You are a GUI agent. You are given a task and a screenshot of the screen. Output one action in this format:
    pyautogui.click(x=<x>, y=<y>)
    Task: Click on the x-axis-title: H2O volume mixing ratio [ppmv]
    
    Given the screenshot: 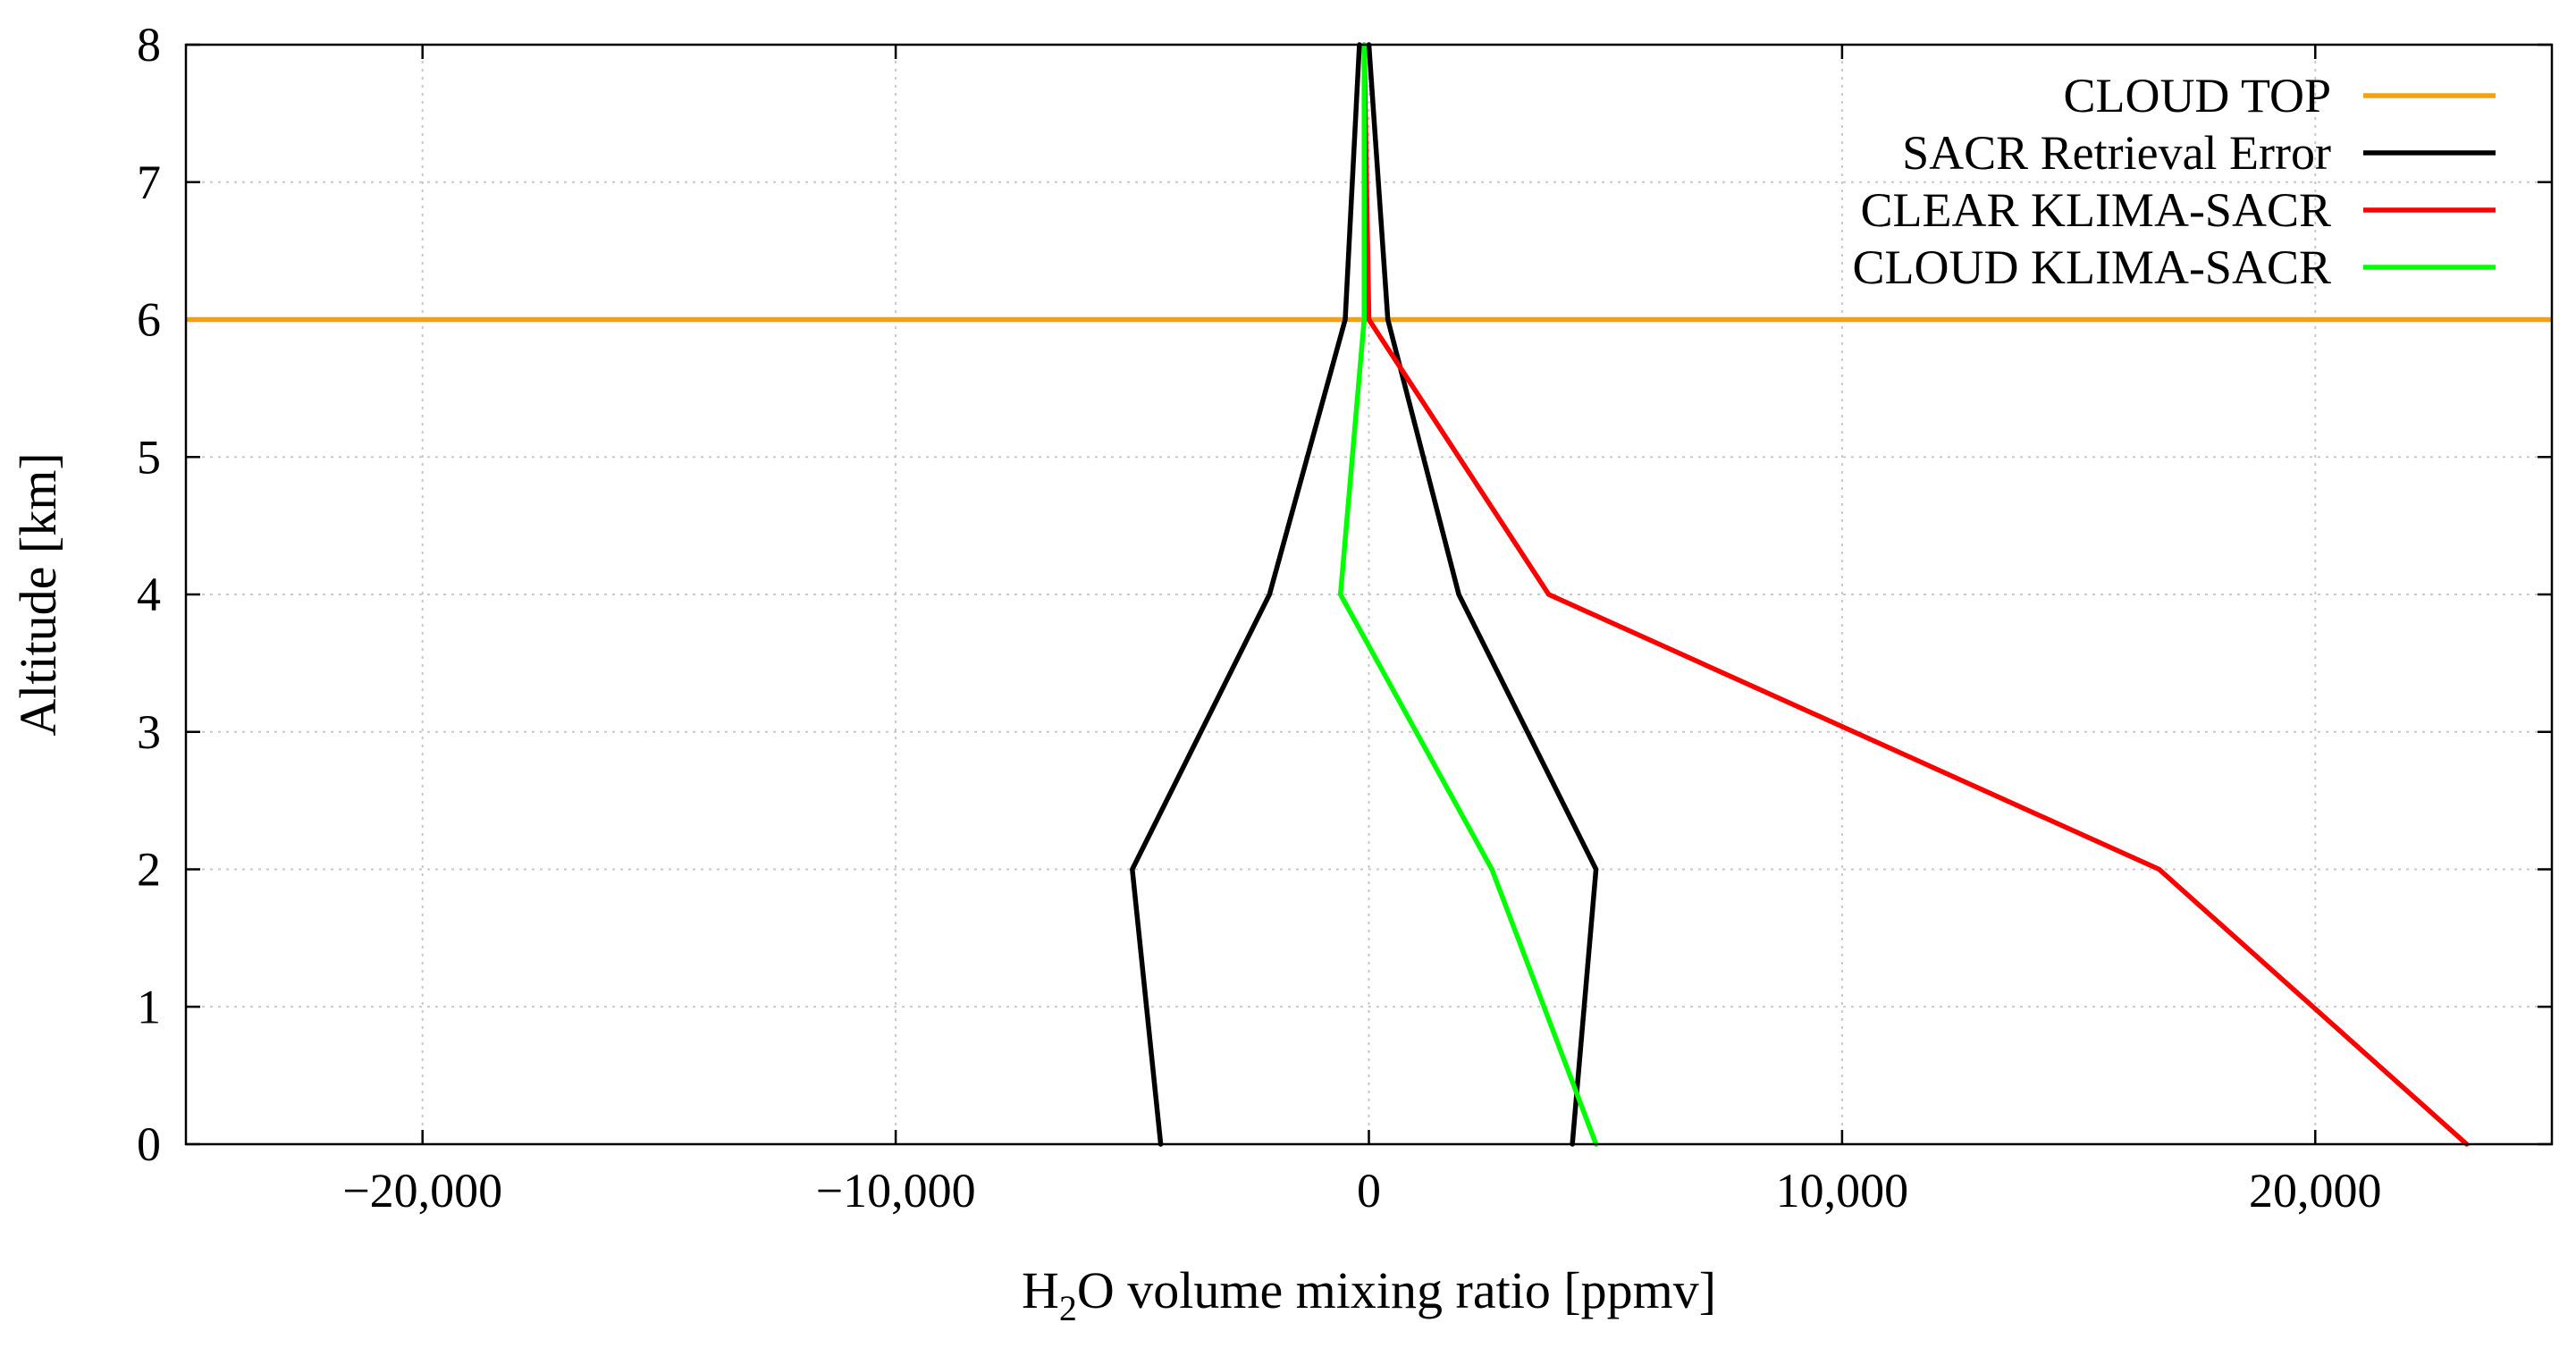 What is the action you would take?
    pyautogui.click(x=1369, y=1294)
    